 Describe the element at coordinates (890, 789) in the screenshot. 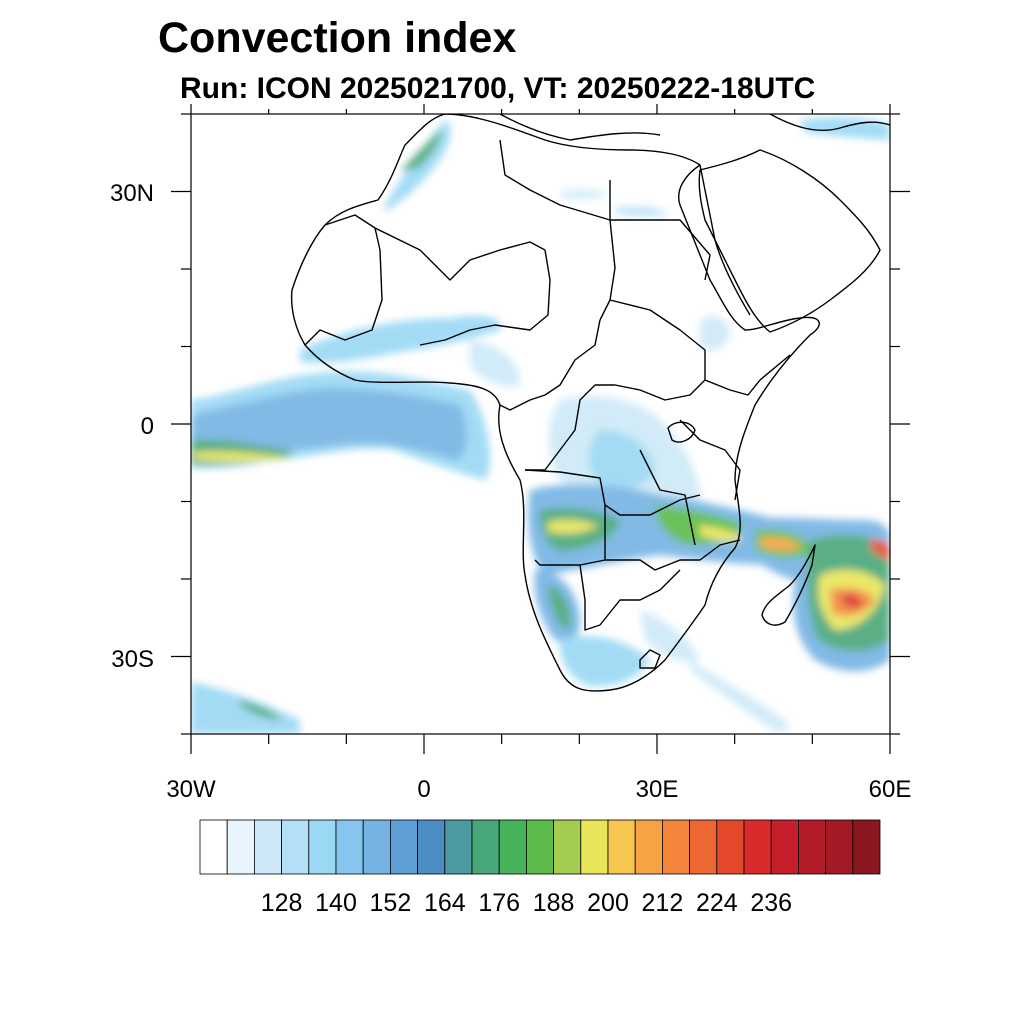

I see `lon-tick-label-60e: 60E` at that location.